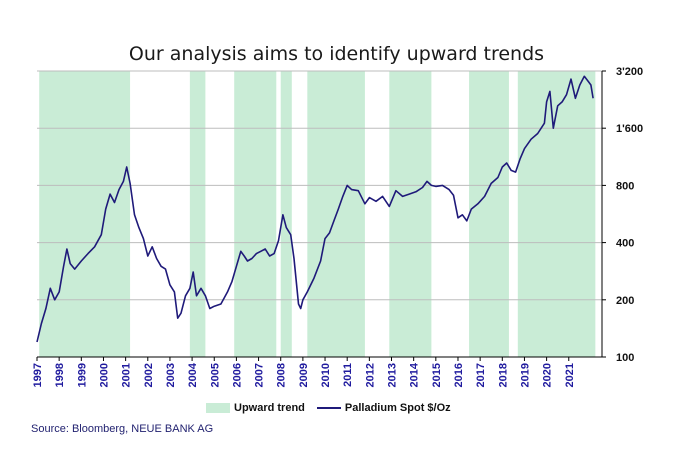 The width and height of the screenshot is (673, 452). What do you see at coordinates (625, 244) in the screenshot?
I see `y-tick-label-400: 400` at bounding box center [625, 244].